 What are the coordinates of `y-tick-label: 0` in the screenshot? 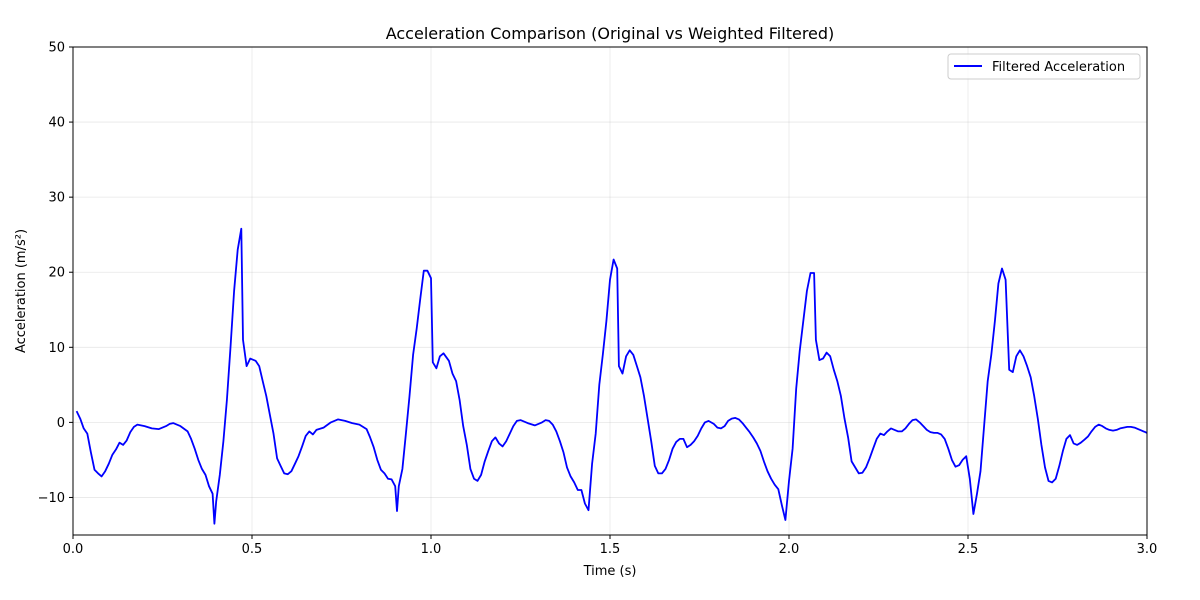 It's located at (61, 423).